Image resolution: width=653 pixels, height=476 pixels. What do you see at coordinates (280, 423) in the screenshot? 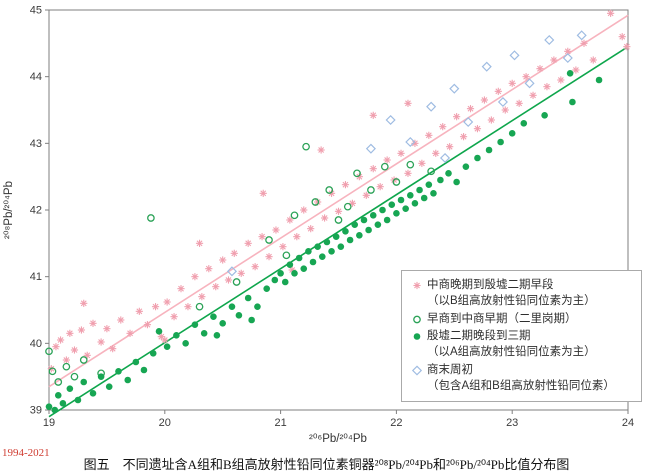
I see `x-tick-label: 21` at bounding box center [280, 423].